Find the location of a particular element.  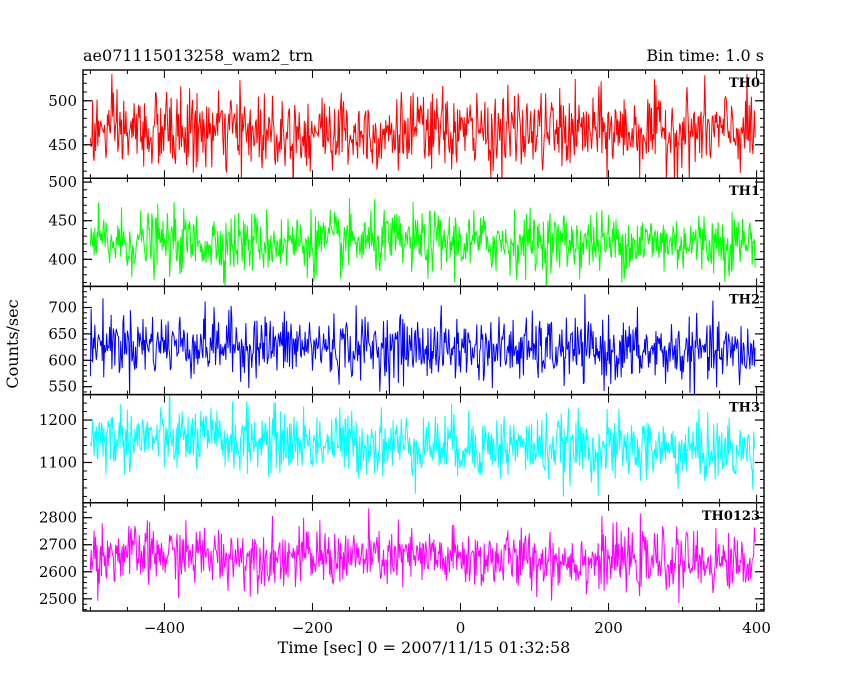

panel-th0123: 2500 2600 2700 2800 TH0123 is located at coordinates (402, 557).